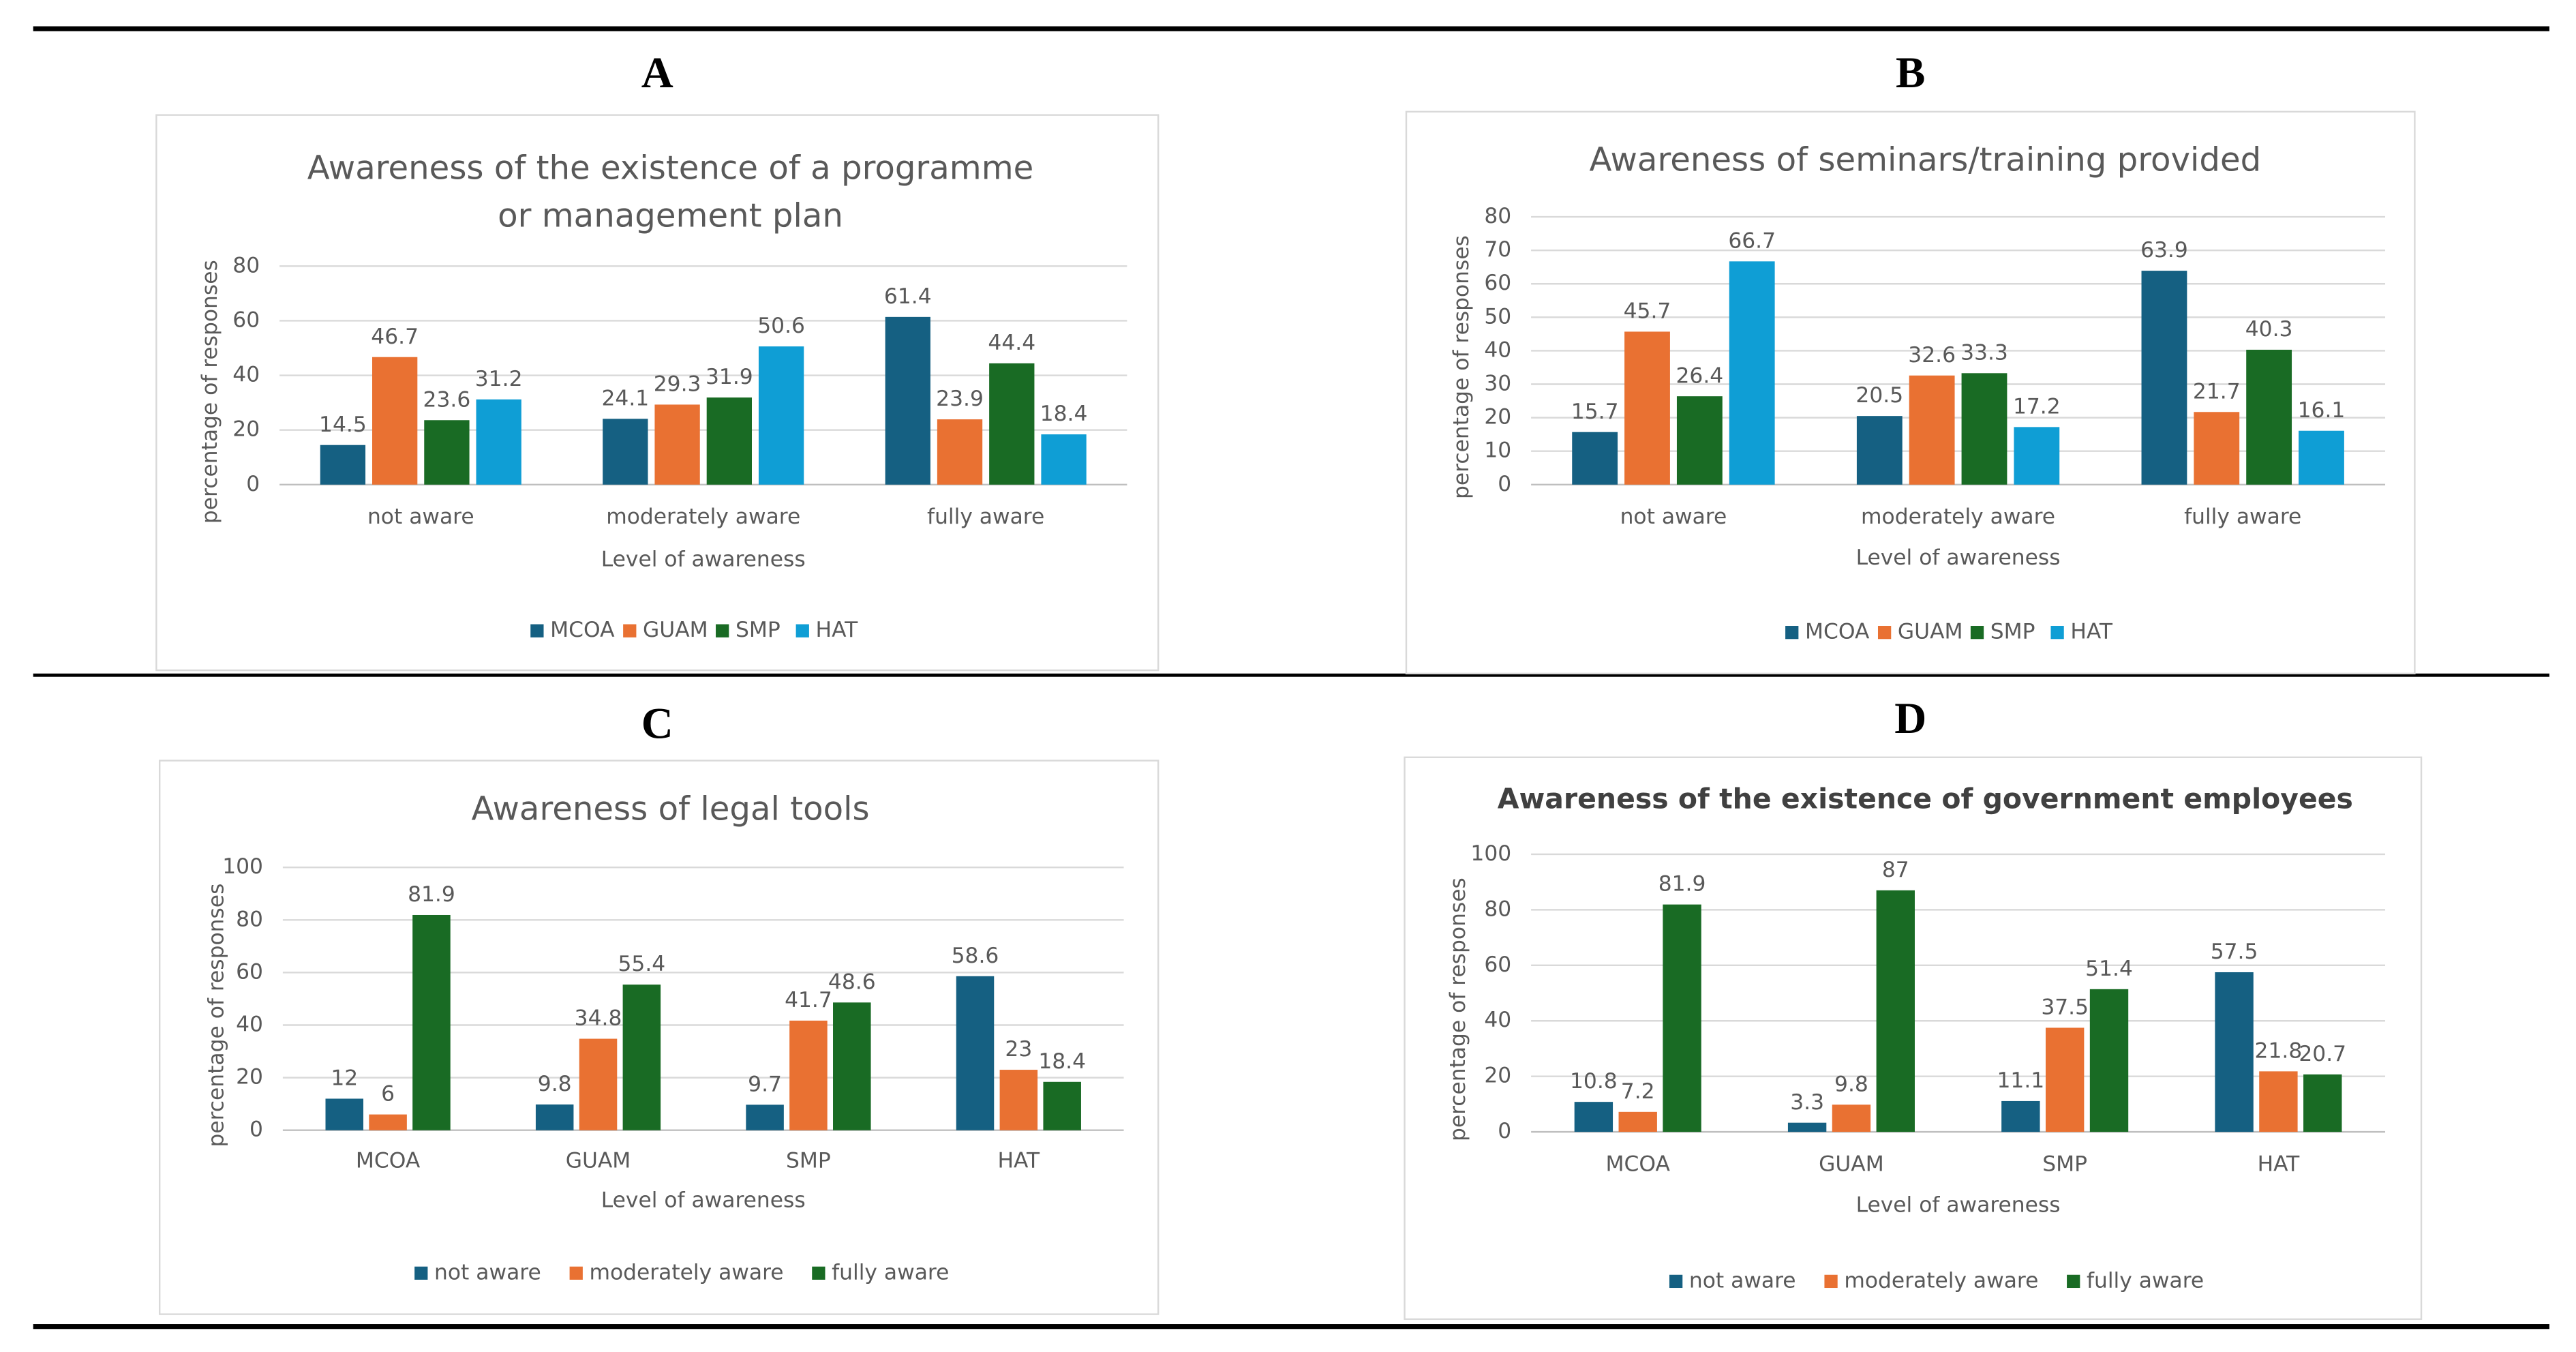 This screenshot has width=2576, height=1352. What do you see at coordinates (625, 398) in the screenshot?
I see `value-label: 24.1` at bounding box center [625, 398].